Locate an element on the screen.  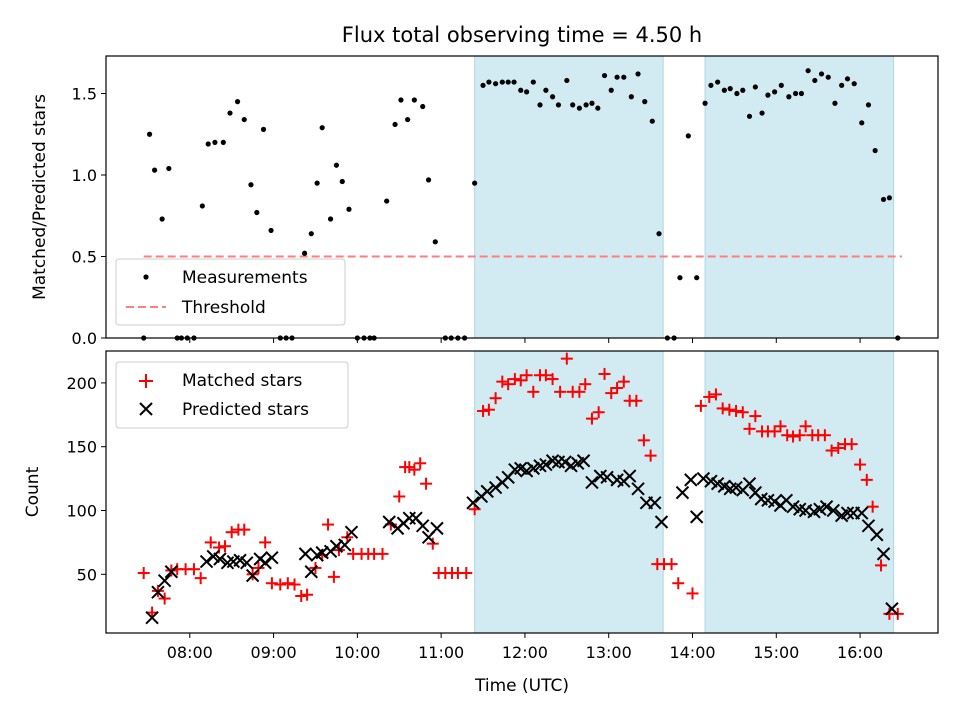
bottom-y-tick-label: 100 is located at coordinates (81, 511).